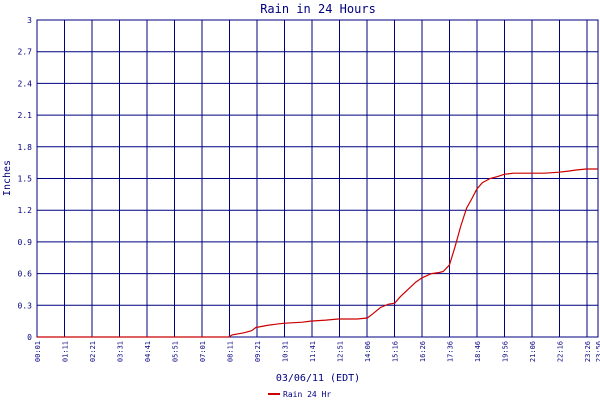 The image size is (600, 400). I want to click on x-tick-label: 14:06, so click(368, 351).